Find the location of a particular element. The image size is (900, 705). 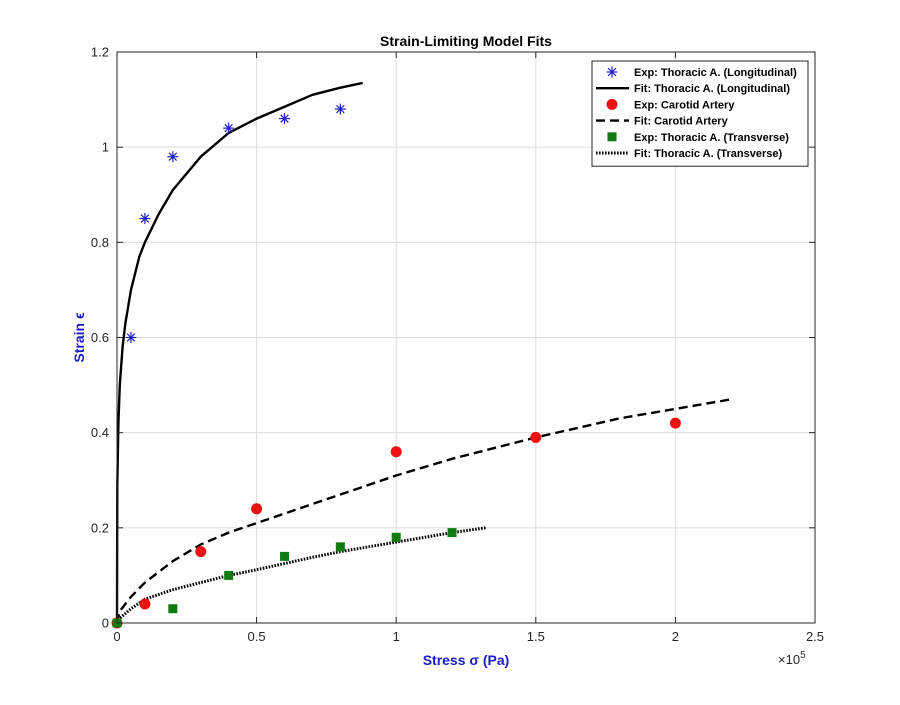

y-tick-label: 0.8 is located at coordinates (100, 242).